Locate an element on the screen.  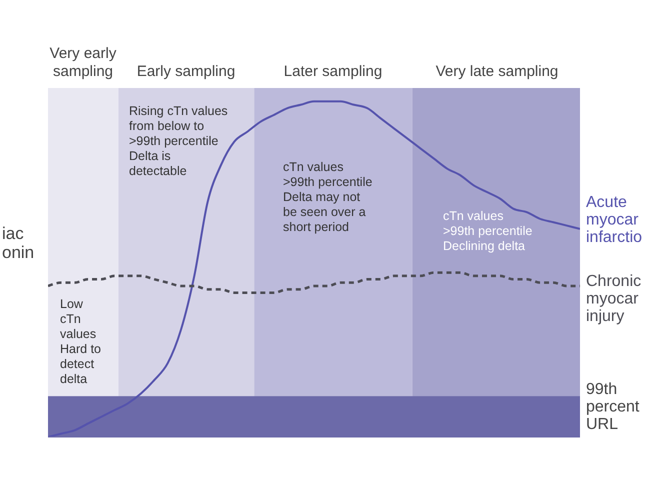
text: Early sampling is located at coordinates (186, 71).